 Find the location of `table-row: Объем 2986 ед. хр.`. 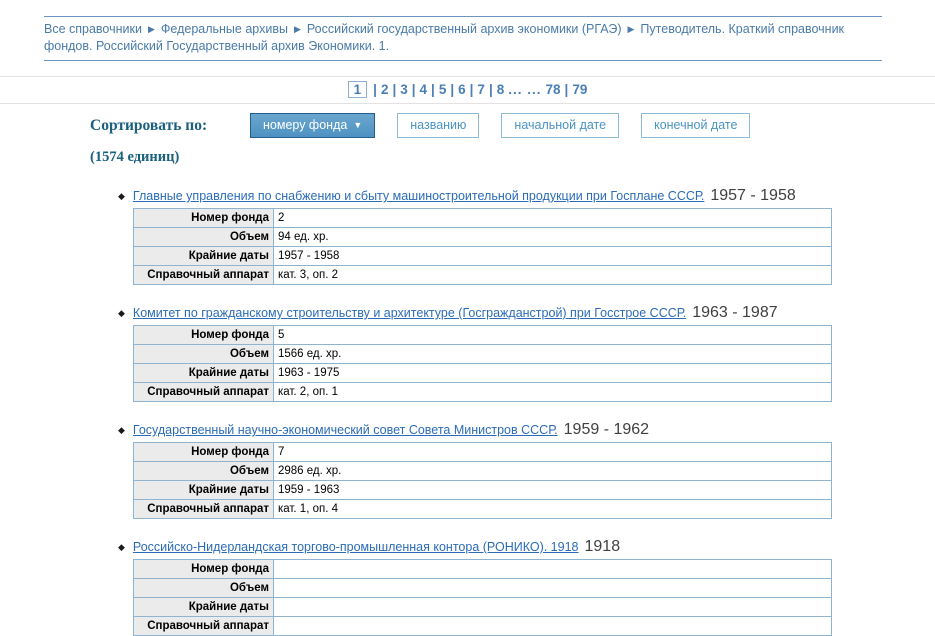

table-row: Объем 2986 ед. хр. is located at coordinates (482, 471).